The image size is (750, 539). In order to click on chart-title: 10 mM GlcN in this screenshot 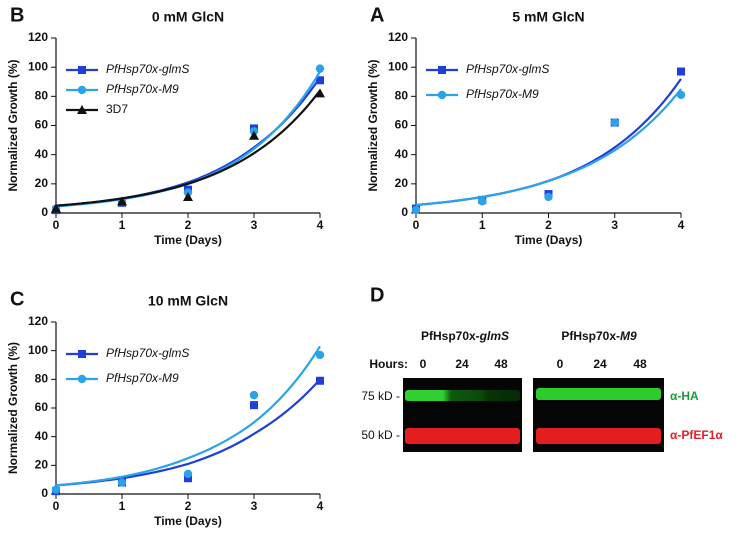, I will do `click(188, 301)`.